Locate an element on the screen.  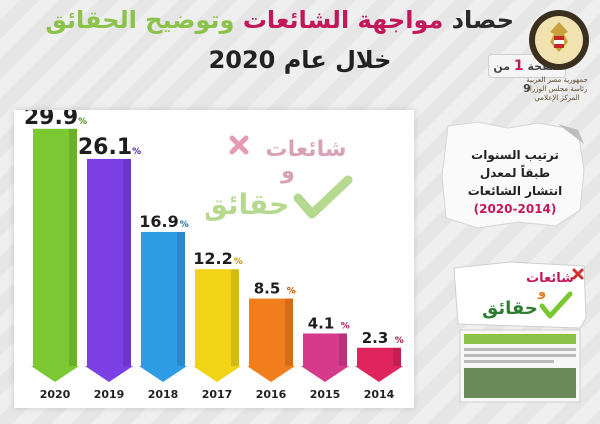
data-label: 4.1 is located at coordinates (321, 323).